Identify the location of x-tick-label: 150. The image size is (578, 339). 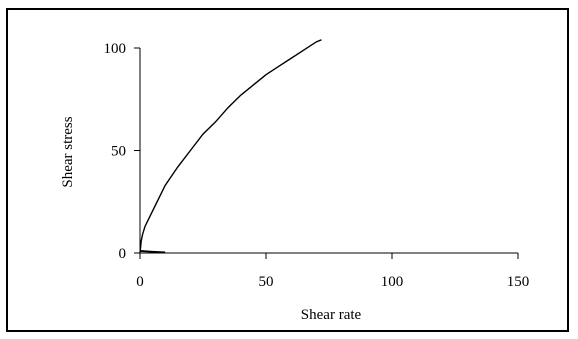
(518, 282).